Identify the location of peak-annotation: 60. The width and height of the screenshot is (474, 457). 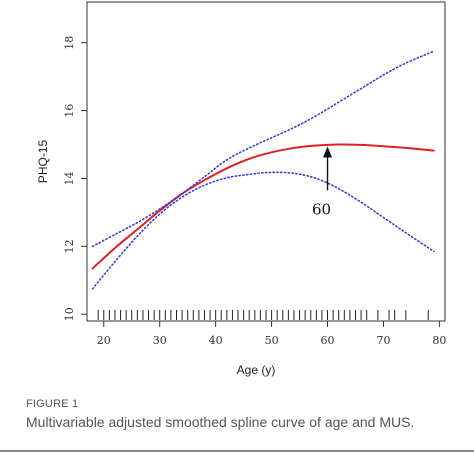
(322, 182).